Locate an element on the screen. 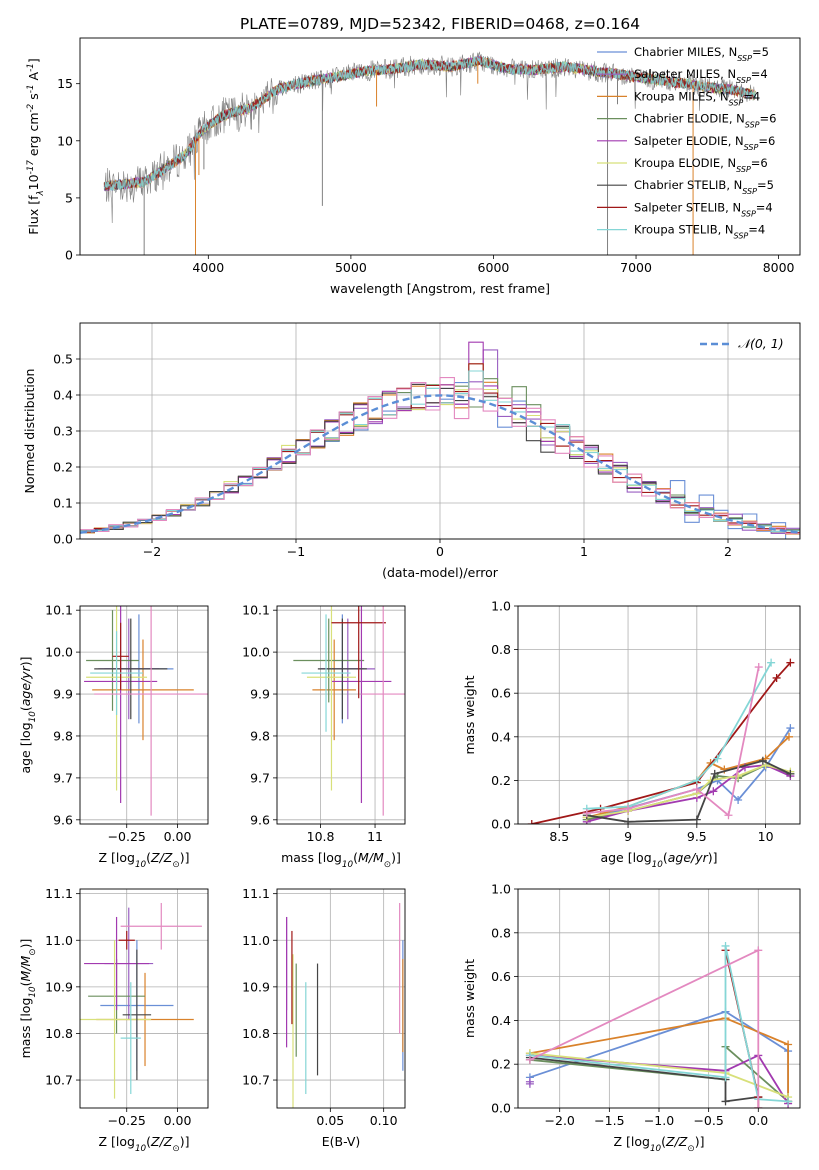 The image size is (819, 1170). spectrum-ylabel: Flux [fλ10-17 erg cm-2 s-1 A-1] is located at coordinates (36, 146).